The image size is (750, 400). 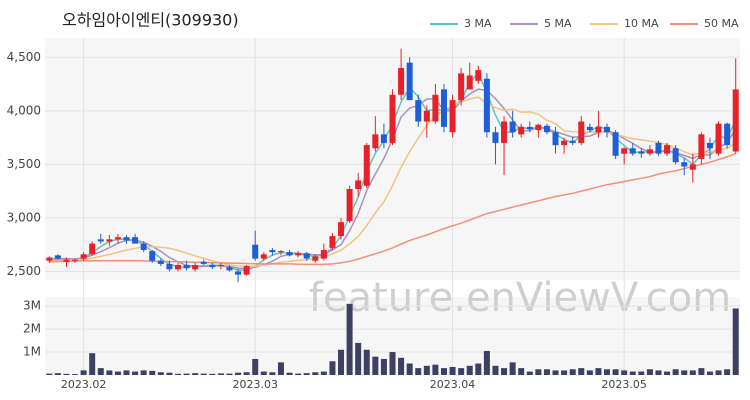 What do you see at coordinates (453, 384) in the screenshot?
I see `x-tick-label: 2023.04` at bounding box center [453, 384].